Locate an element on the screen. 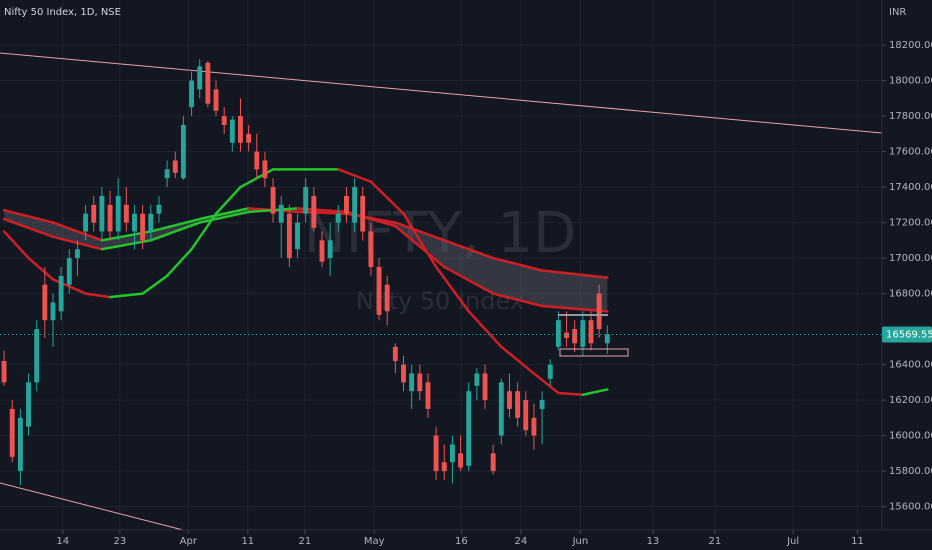  x-tick-label: 14 is located at coordinates (62, 541).